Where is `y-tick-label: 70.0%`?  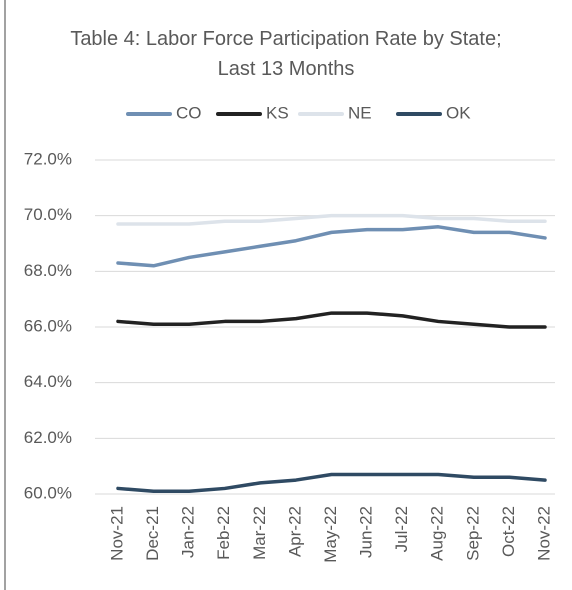 y-tick-label: 70.0% is located at coordinates (48, 214).